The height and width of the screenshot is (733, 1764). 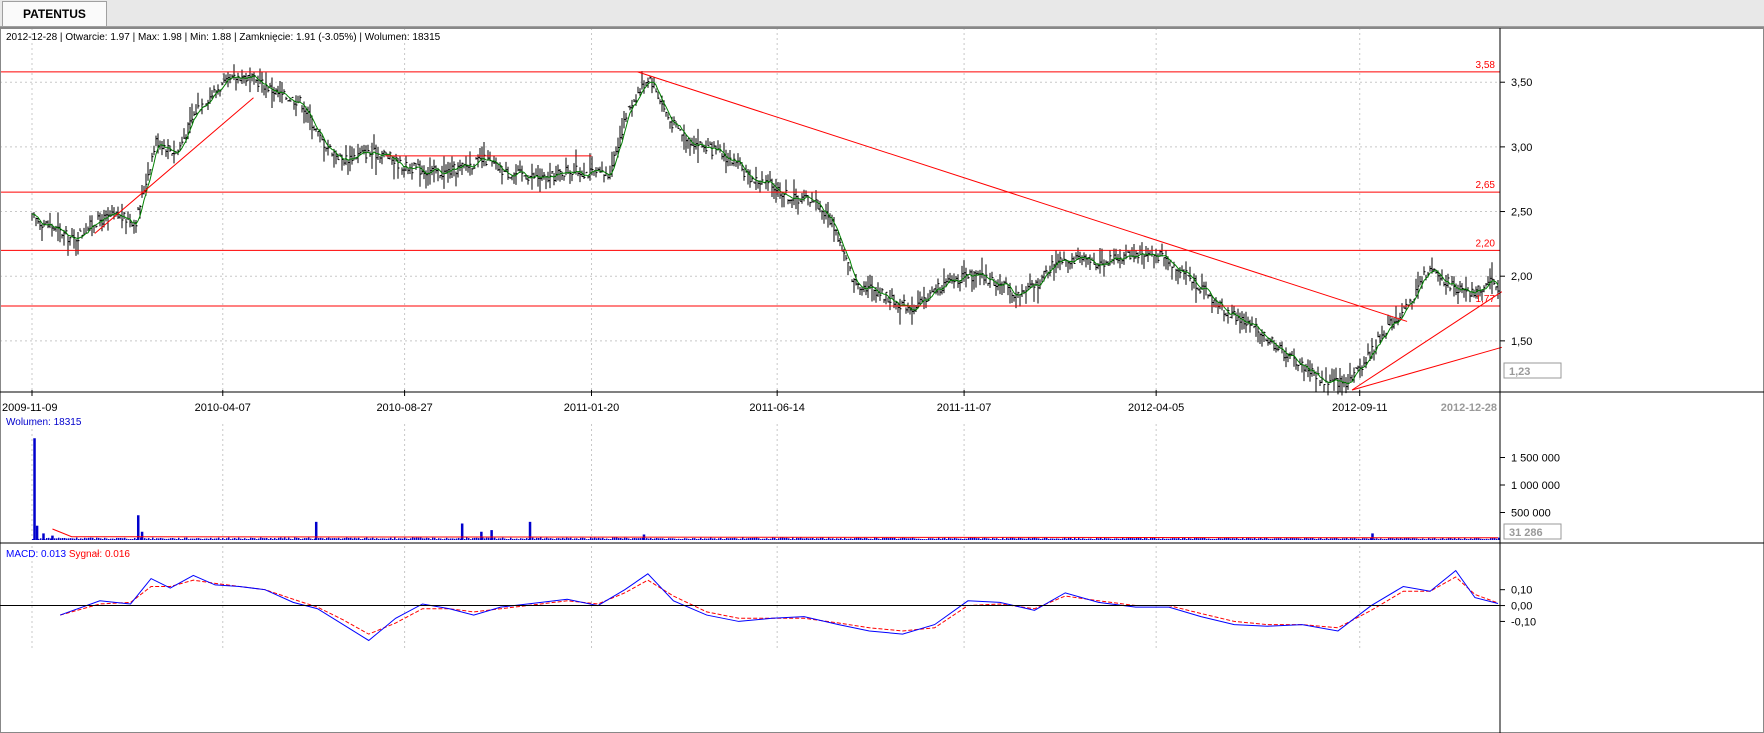 I want to click on info-date: 2012-12-28, so click(x=32, y=37).